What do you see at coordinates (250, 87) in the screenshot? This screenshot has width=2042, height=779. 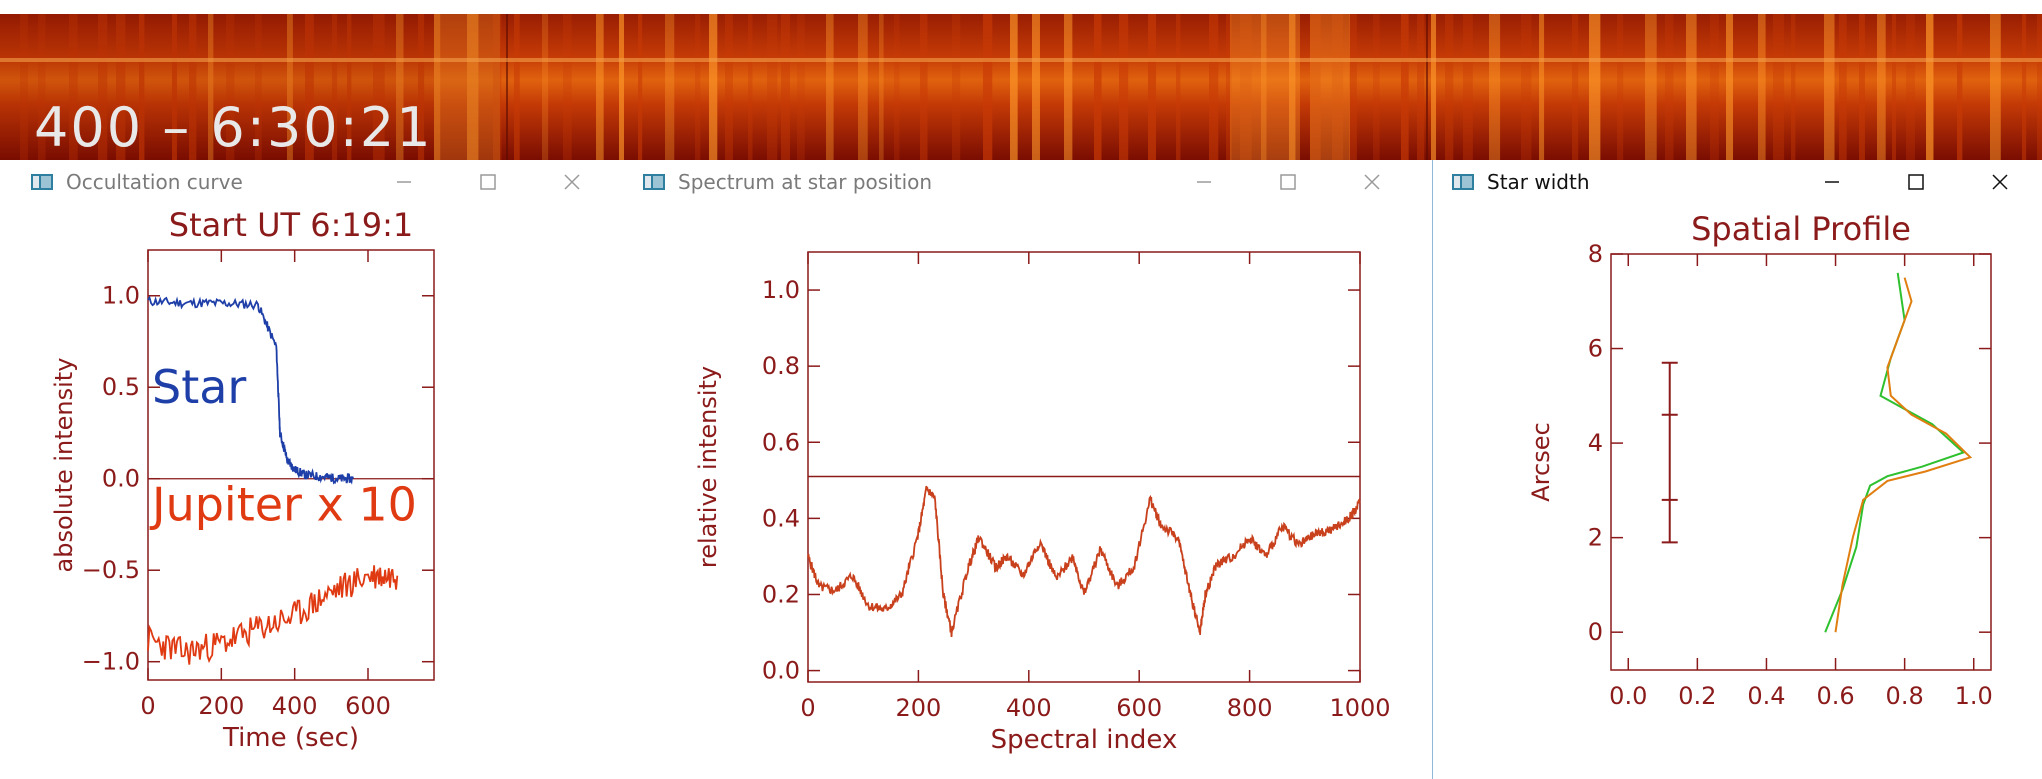 I see `shade-band` at bounding box center [250, 87].